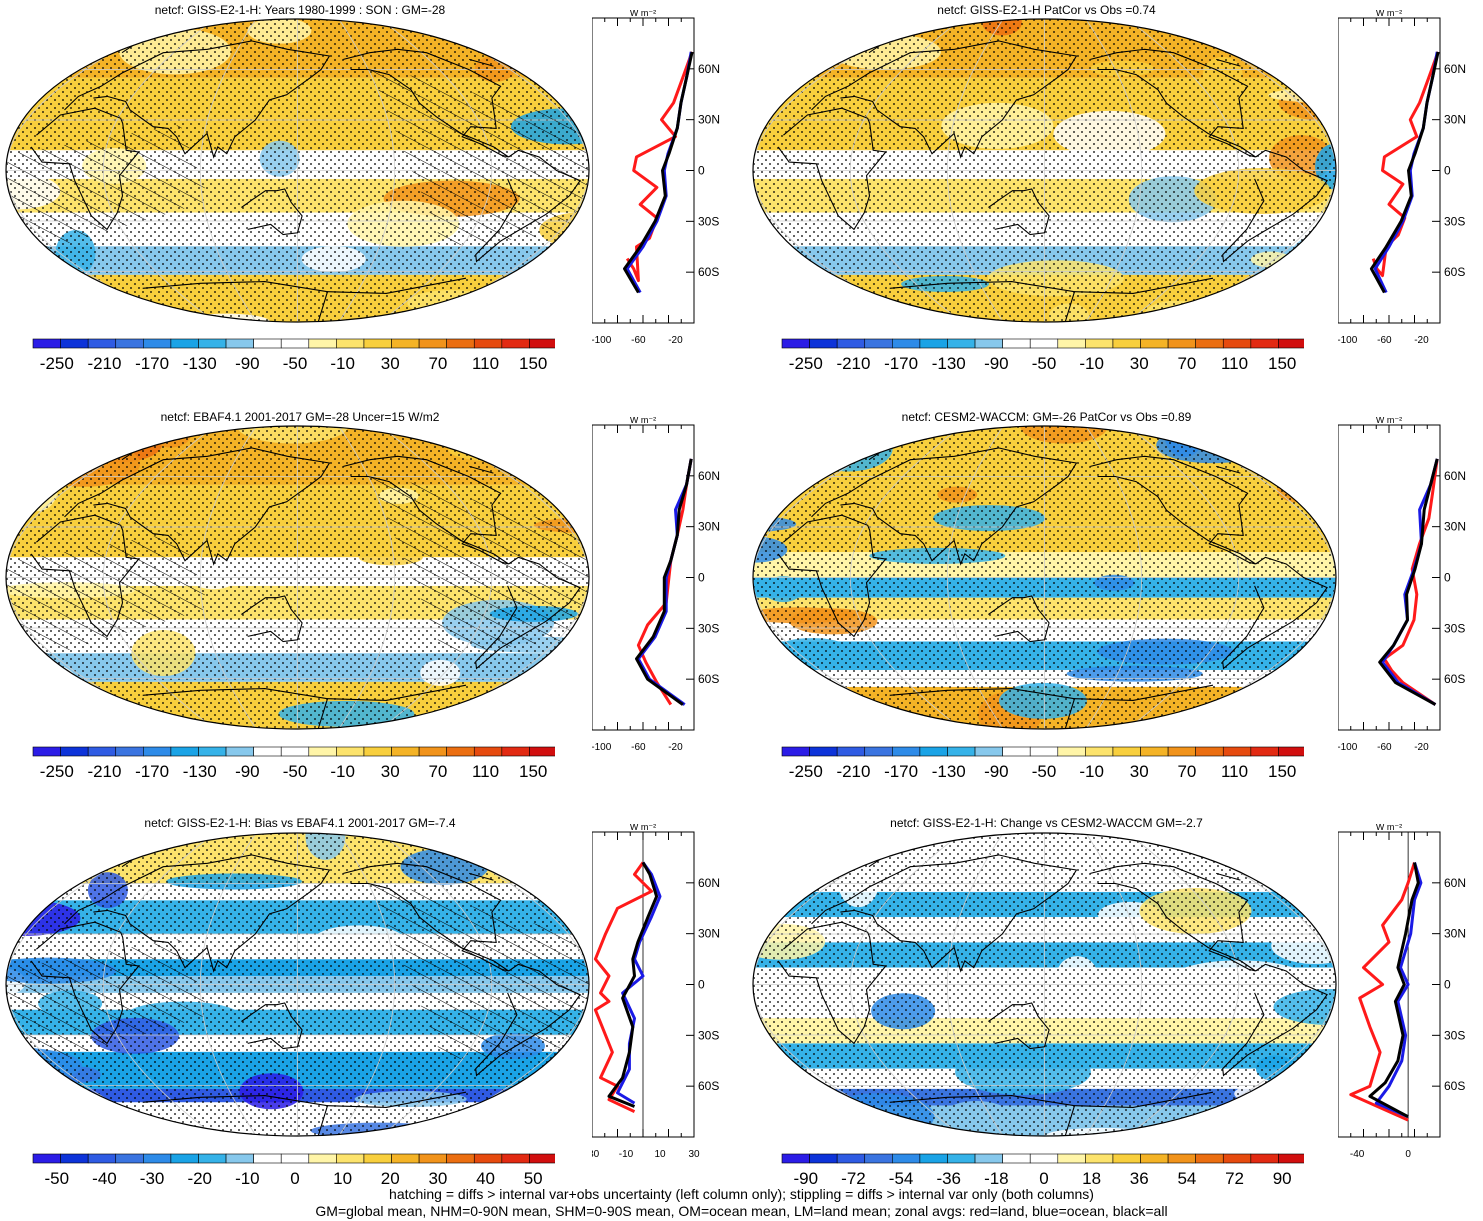 The width and height of the screenshot is (1483, 1221). Describe the element at coordinates (1447, 578) in the screenshot. I see `profile-lat-label: 0` at that location.